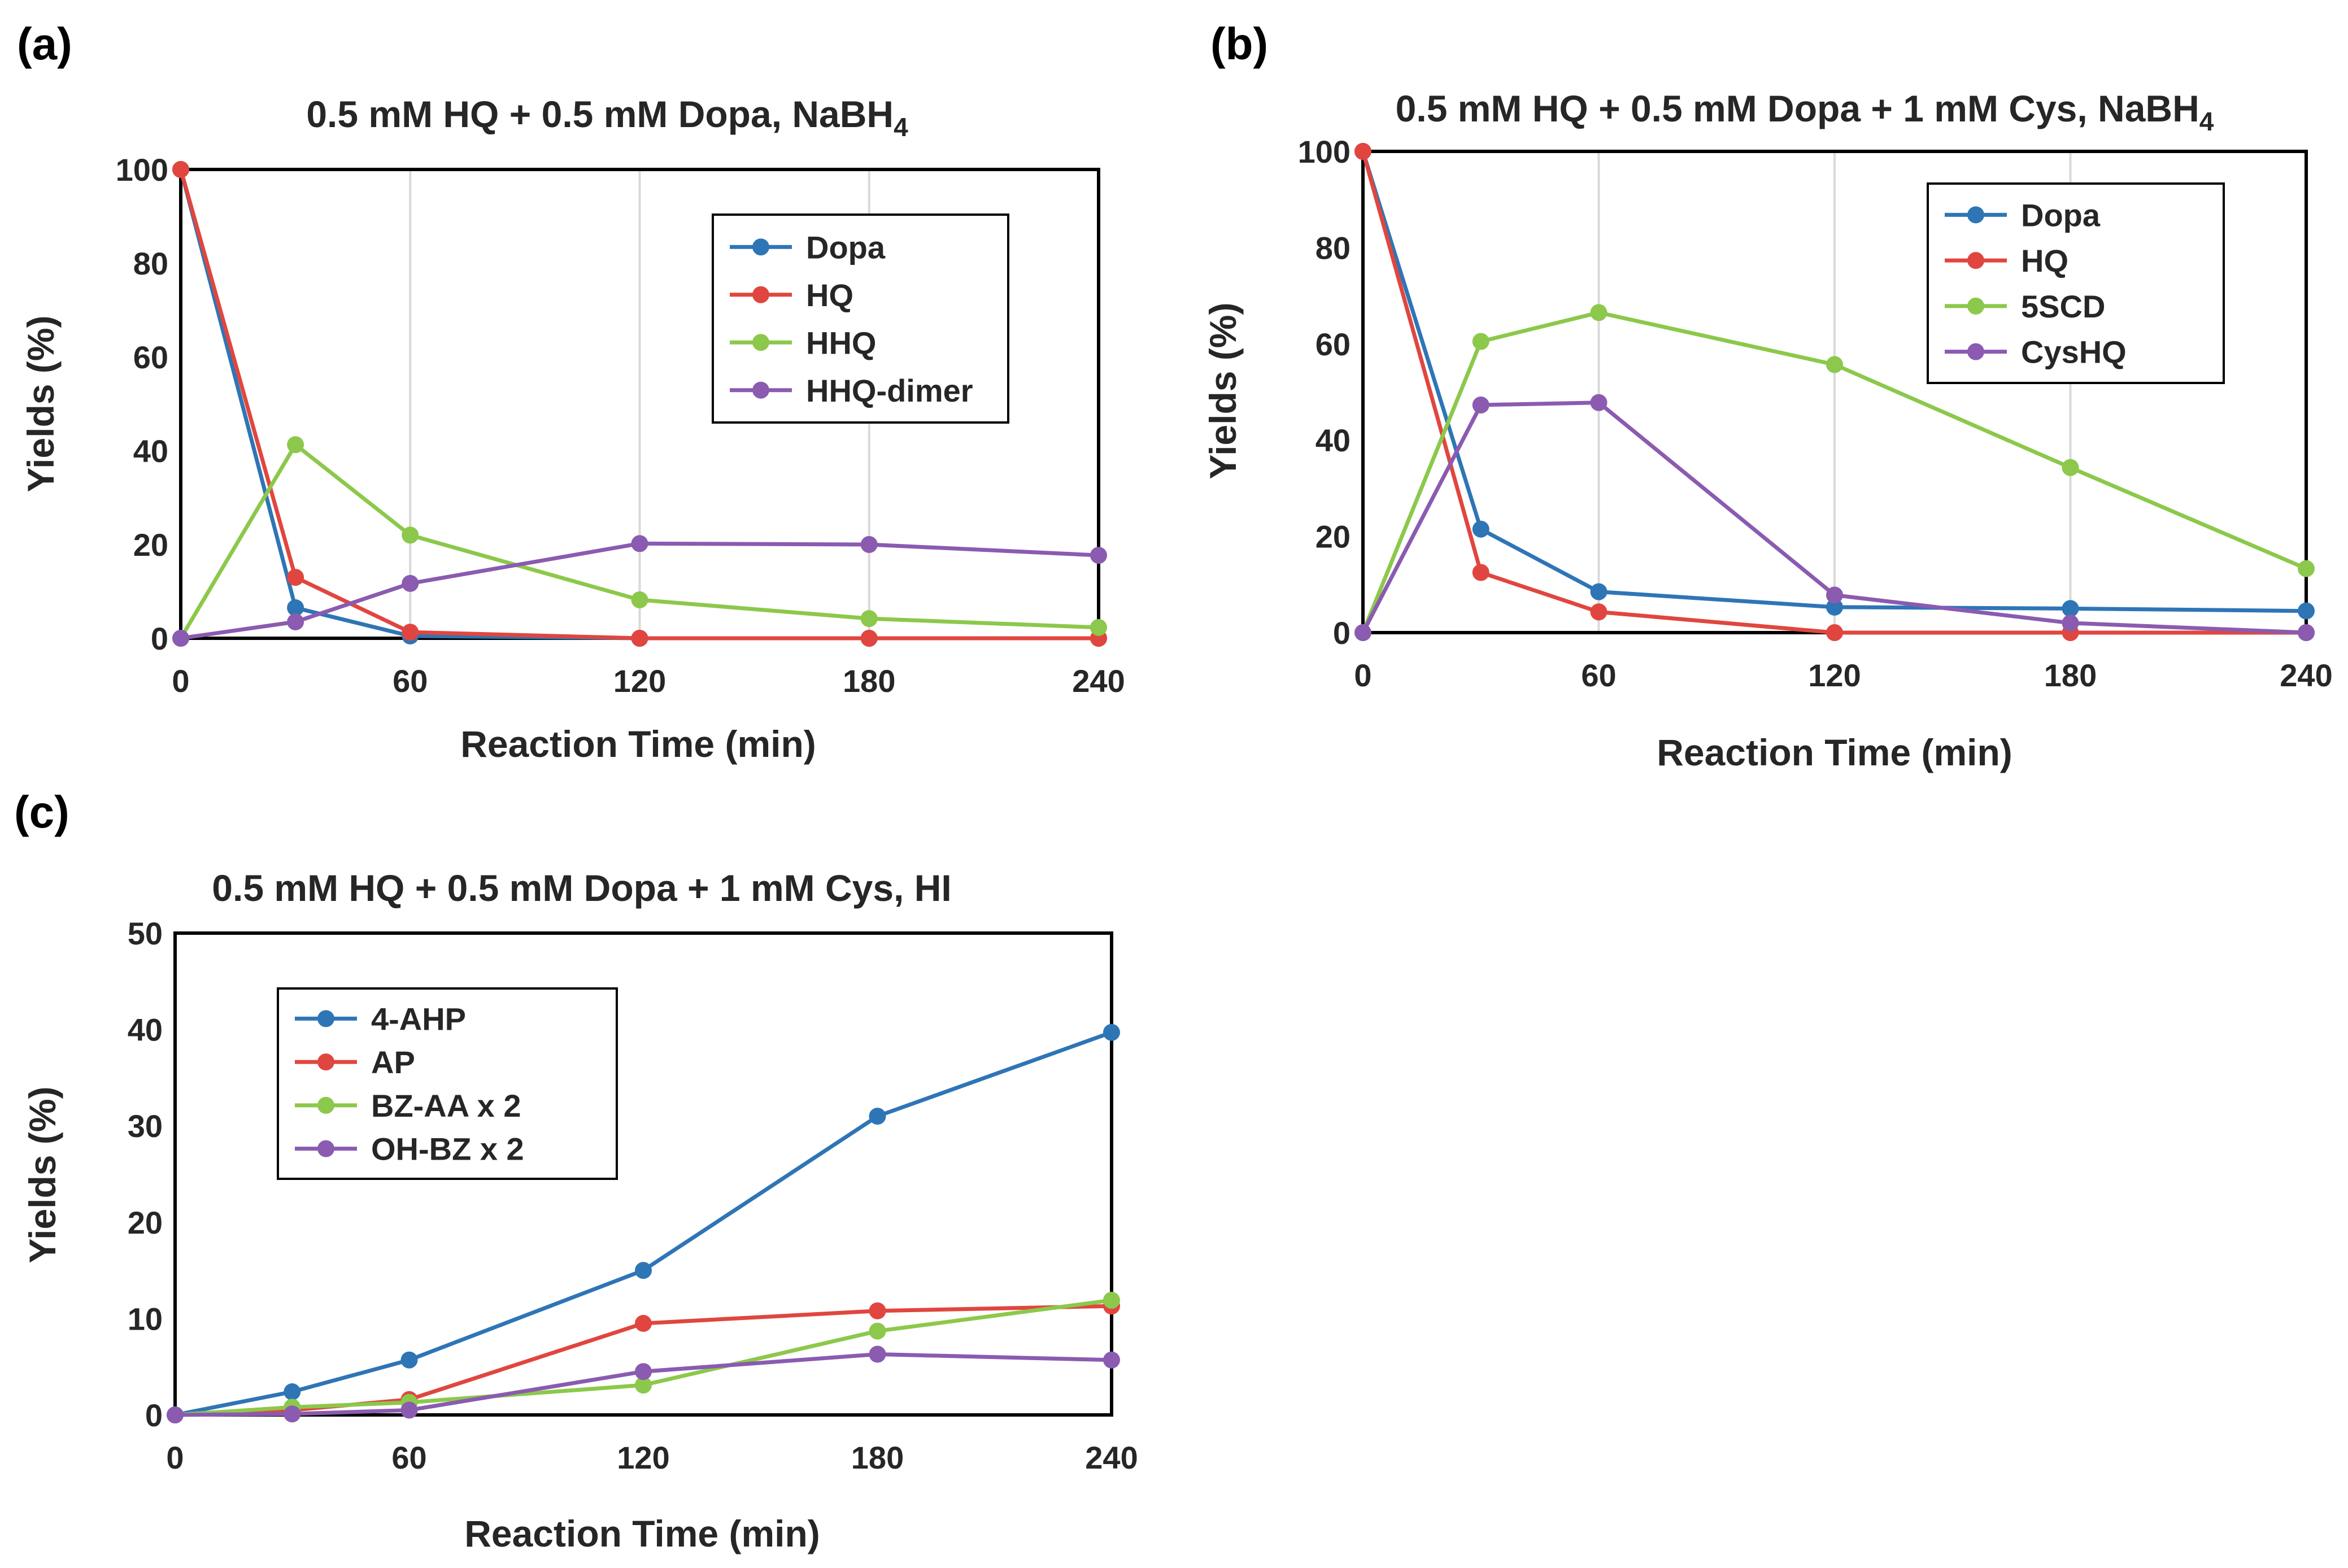 Image resolution: width=2348 pixels, height=1568 pixels. Describe the element at coordinates (2063, 307) in the screenshot. I see `legend-label: 5SCD` at that location.